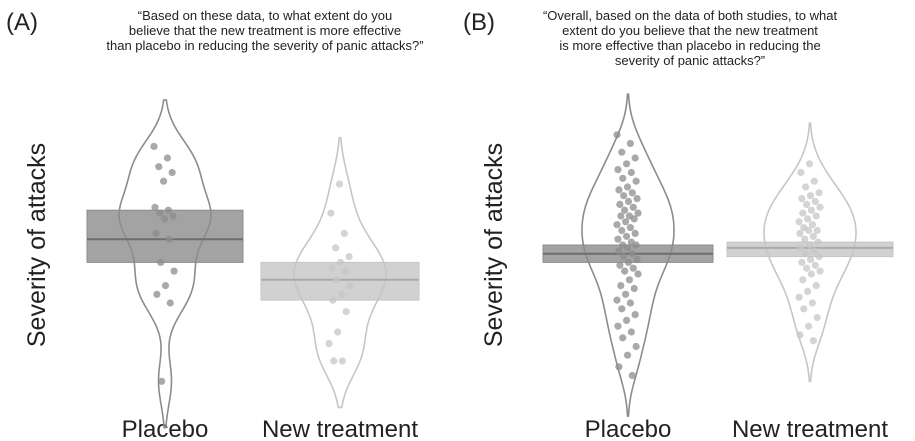 This screenshot has height=441, width=915. Describe the element at coordinates (37, 245) in the screenshot. I see `y-axis-label: Severity of attacks` at that location.